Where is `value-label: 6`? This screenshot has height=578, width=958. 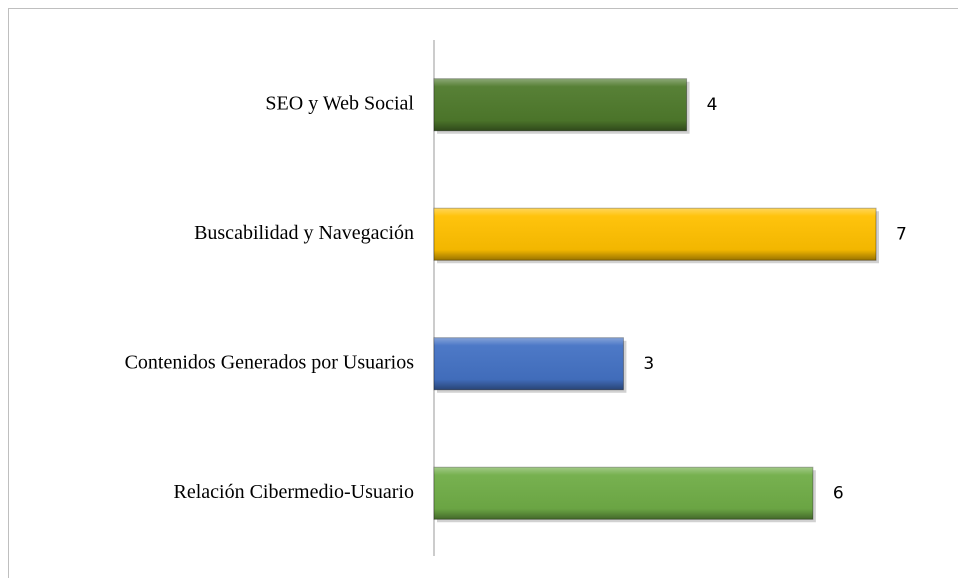
value-label: 6 is located at coordinates (838, 493).